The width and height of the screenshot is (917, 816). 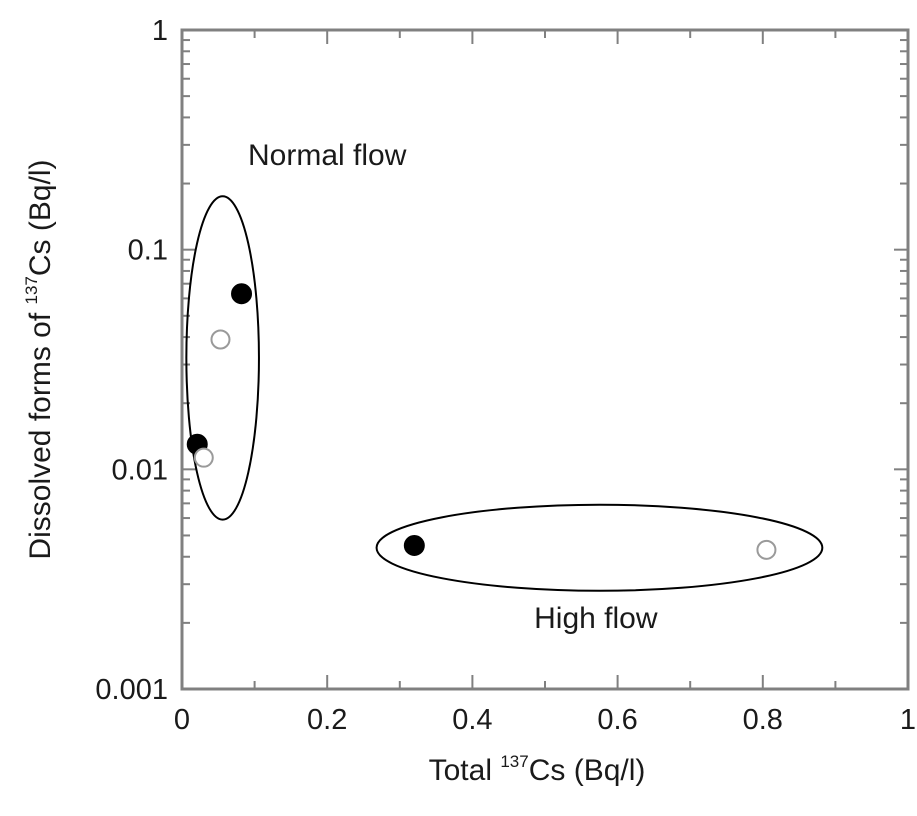 I want to click on y-tick-label: 0.001, so click(x=131, y=690).